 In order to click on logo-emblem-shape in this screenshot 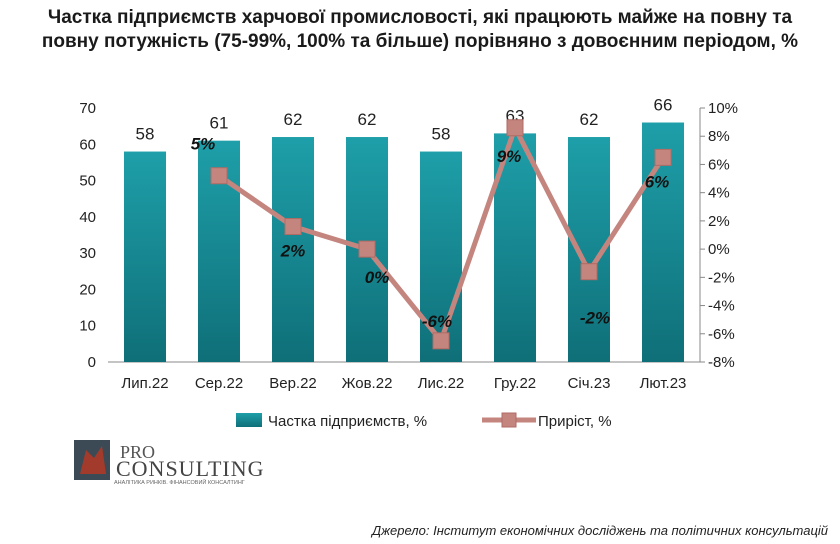, I will do `click(93, 460)`.